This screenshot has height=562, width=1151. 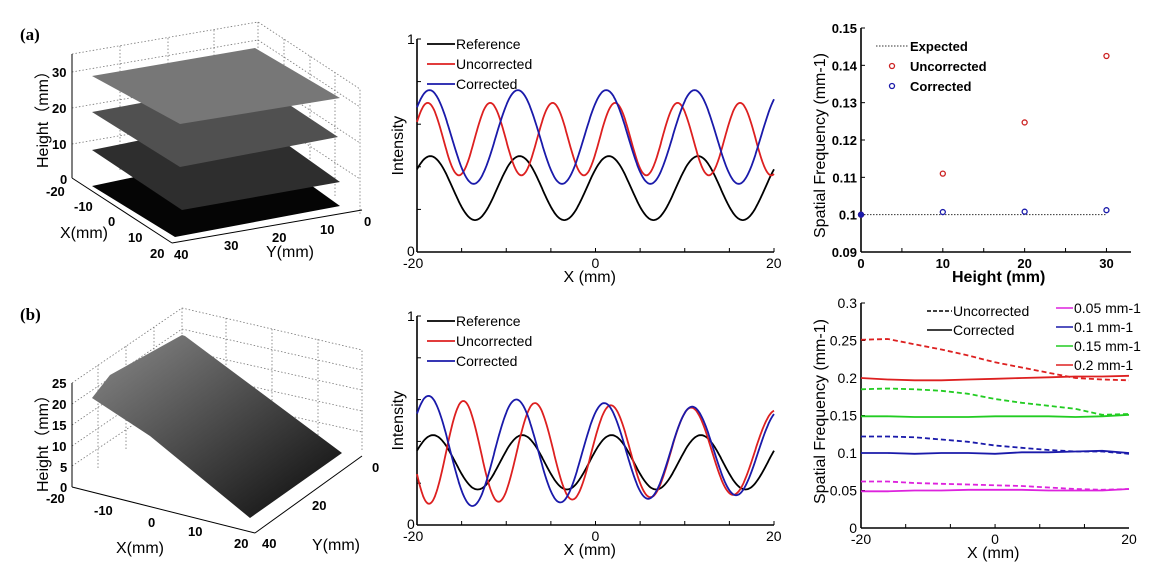 What do you see at coordinates (398, 421) in the screenshot?
I see `y-axis-label: Intensity` at bounding box center [398, 421].